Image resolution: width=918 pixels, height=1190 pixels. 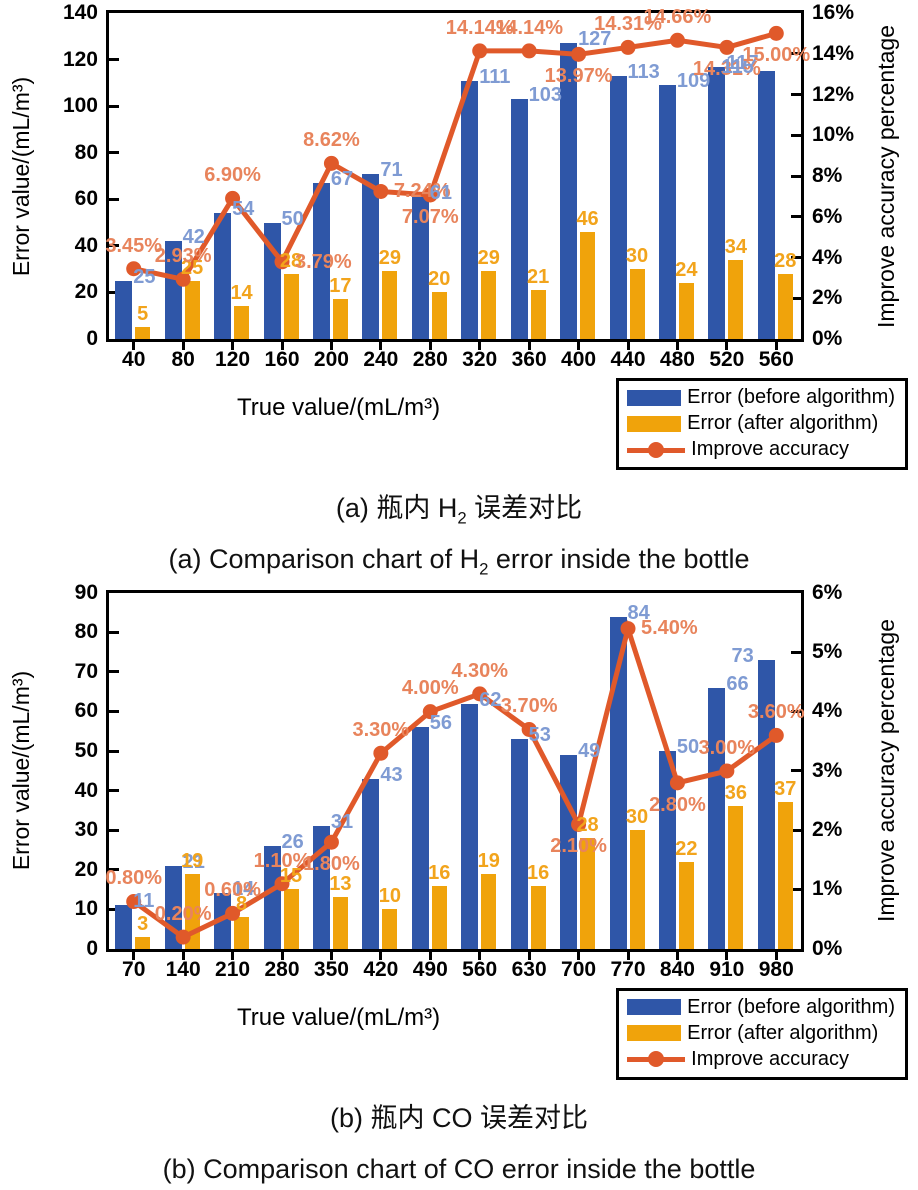 What do you see at coordinates (282, 359) in the screenshot?
I see `x-axis-tick-label: 160` at bounding box center [282, 359].